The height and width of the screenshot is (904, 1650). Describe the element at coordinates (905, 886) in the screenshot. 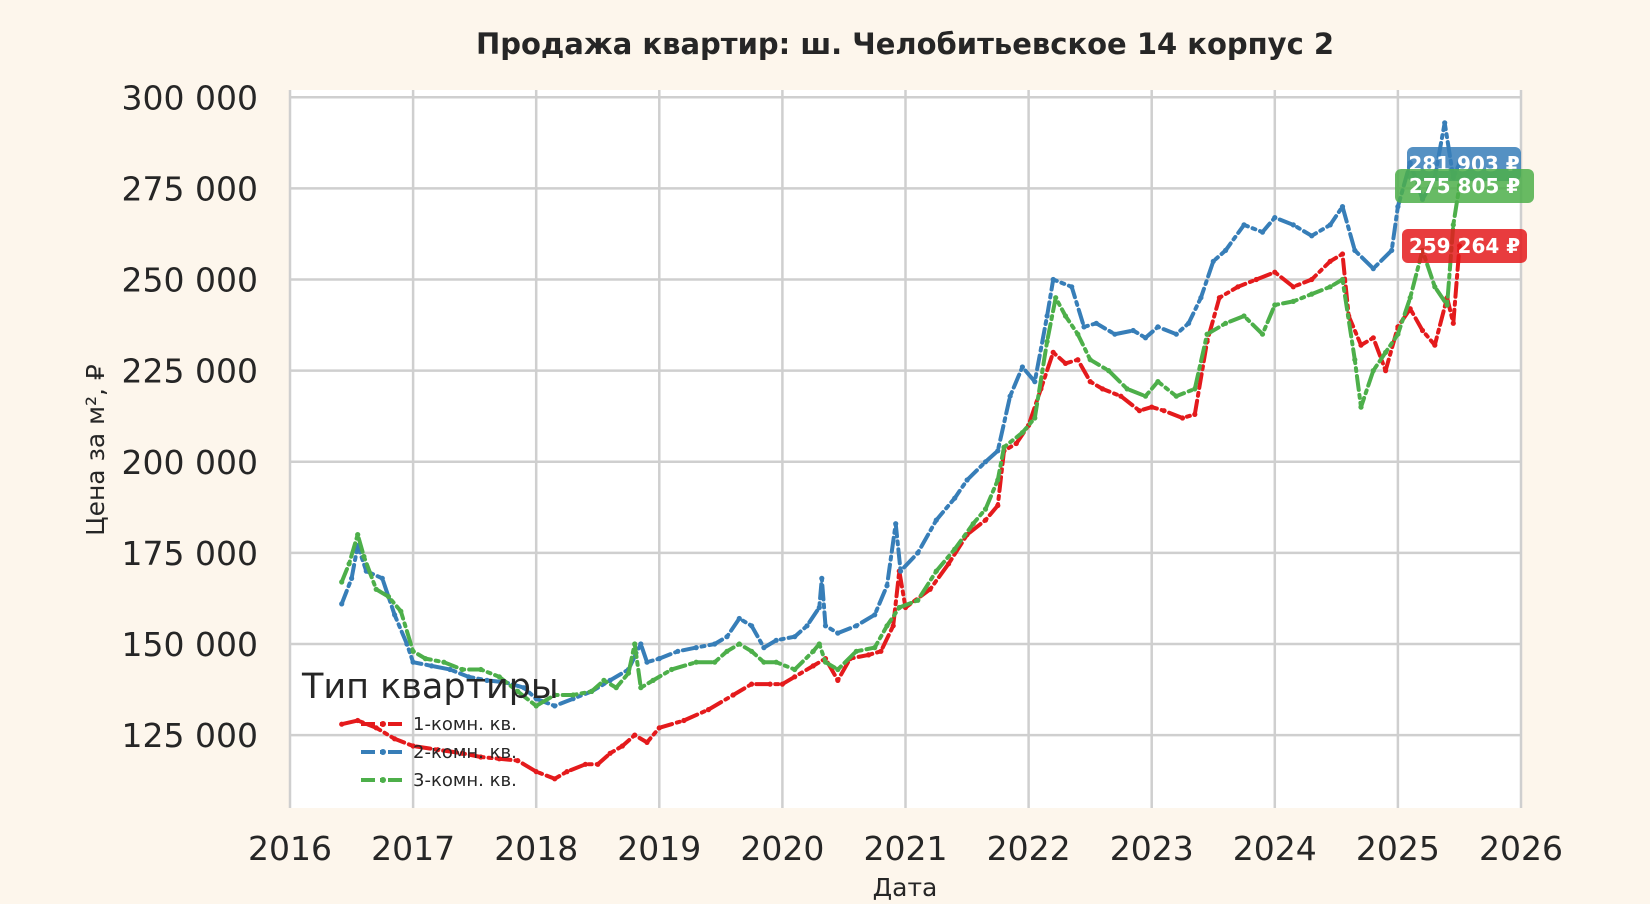

I see `x-axis-label: Дата` at that location.